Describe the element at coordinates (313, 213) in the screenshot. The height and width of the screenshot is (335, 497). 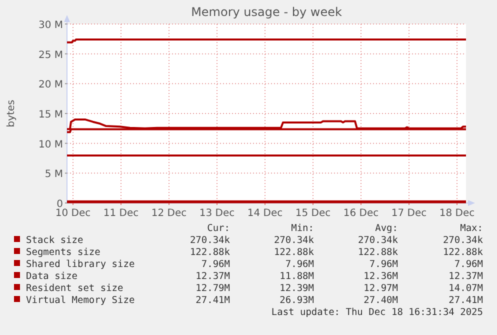
I see `x-tick-label: 15 Dec` at that location.